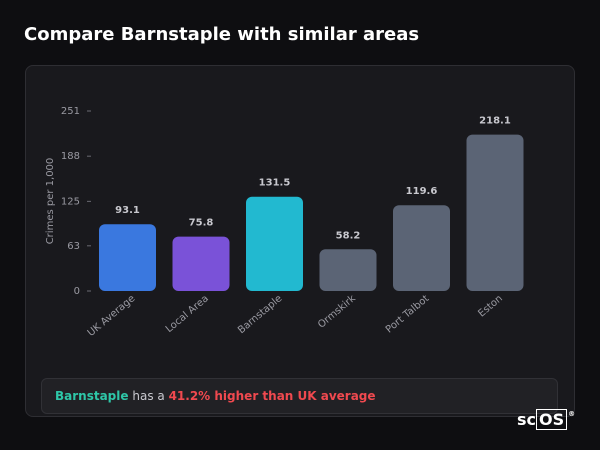 The width and height of the screenshot is (600, 450). What do you see at coordinates (490, 306) in the screenshot?
I see `x-tick-label: Eston` at bounding box center [490, 306].